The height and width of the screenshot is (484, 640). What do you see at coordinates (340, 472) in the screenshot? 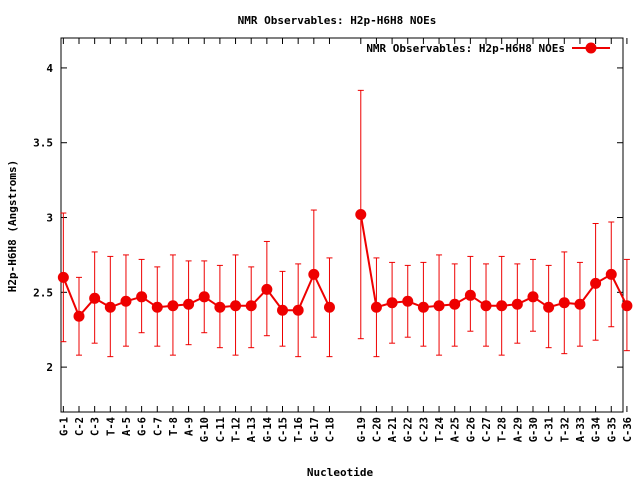
I see `x-axis-label: Nucleotide` at bounding box center [340, 472].